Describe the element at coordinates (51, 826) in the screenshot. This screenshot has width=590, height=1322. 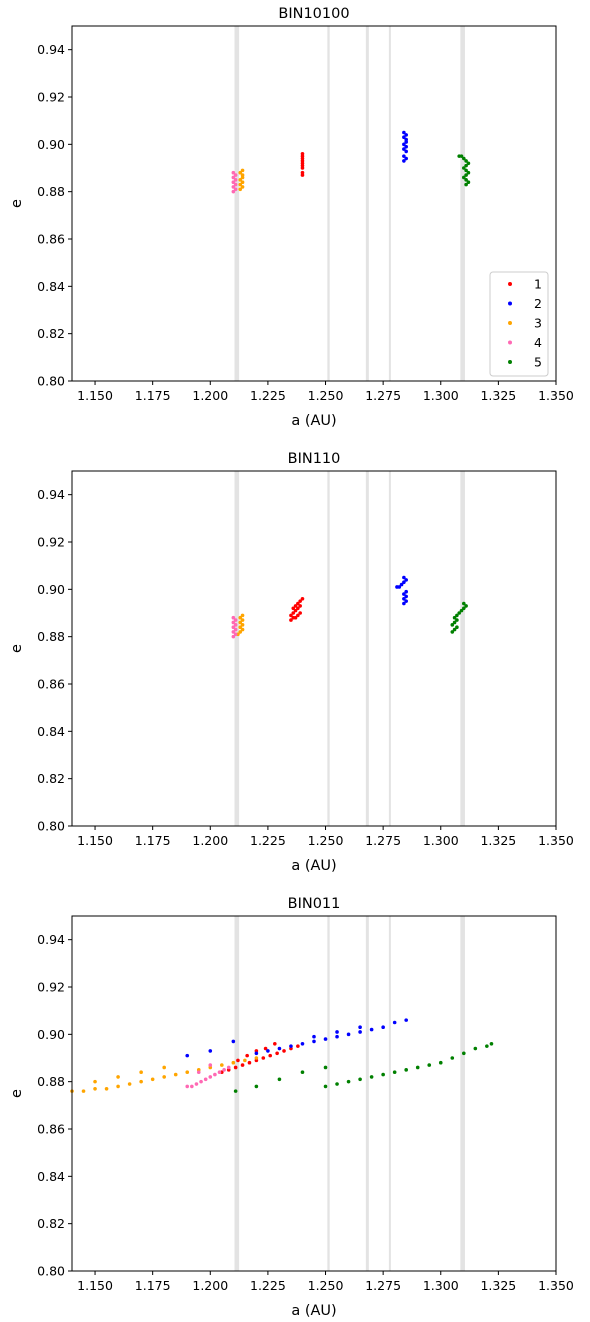
I see `y-tick-label: 0.80` at that location.